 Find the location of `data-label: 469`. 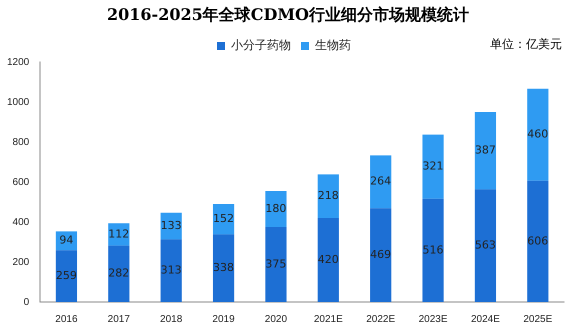

data-label: 469 is located at coordinates (381, 254).